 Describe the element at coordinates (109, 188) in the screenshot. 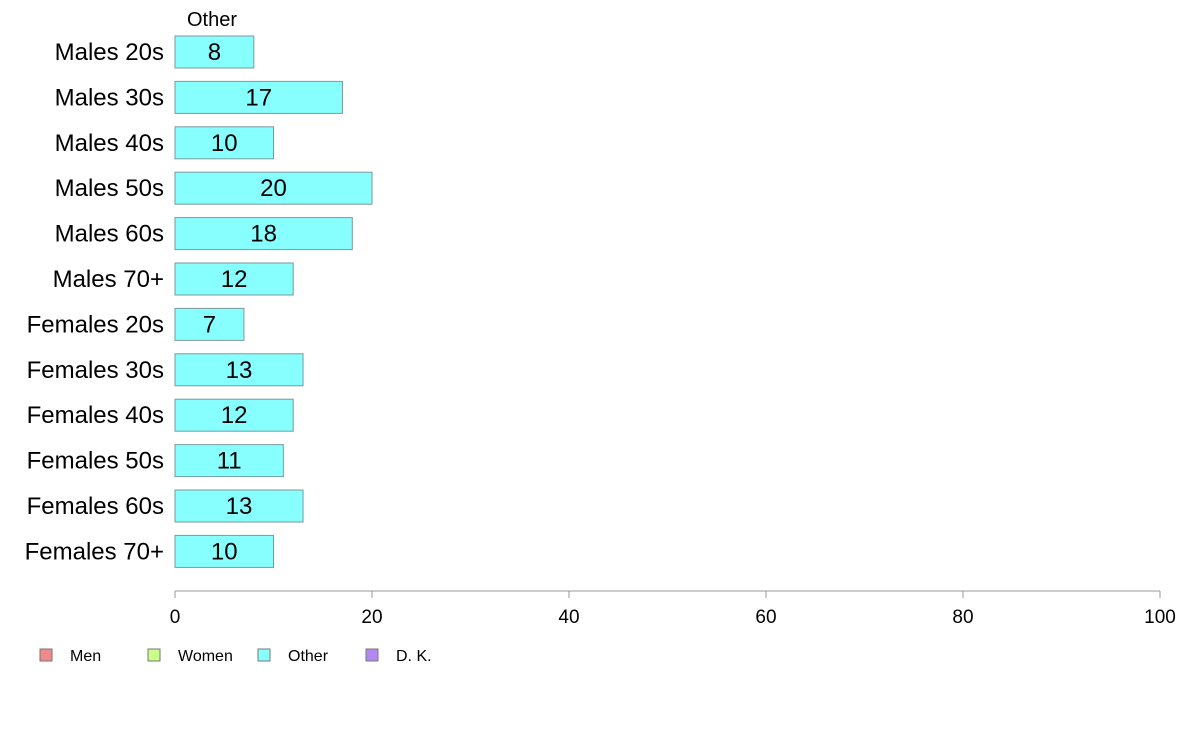

I see `category-label: Males 50s` at that location.